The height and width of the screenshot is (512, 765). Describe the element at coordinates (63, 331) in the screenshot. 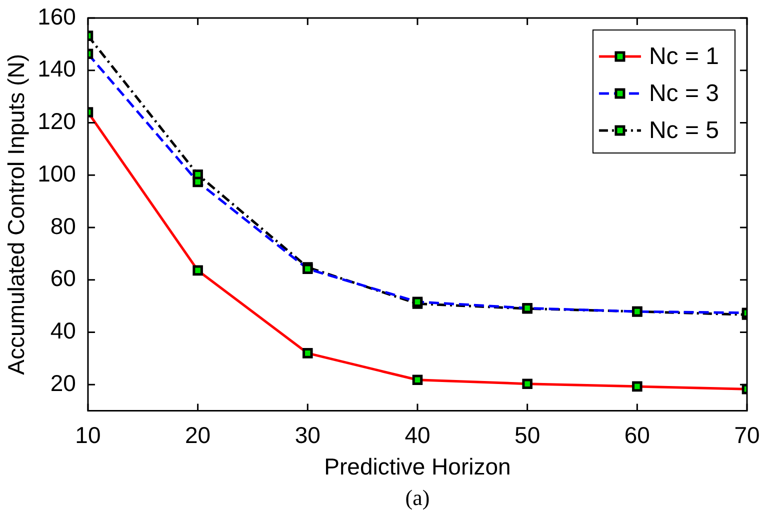

I see `y-tick-label: 40` at that location.